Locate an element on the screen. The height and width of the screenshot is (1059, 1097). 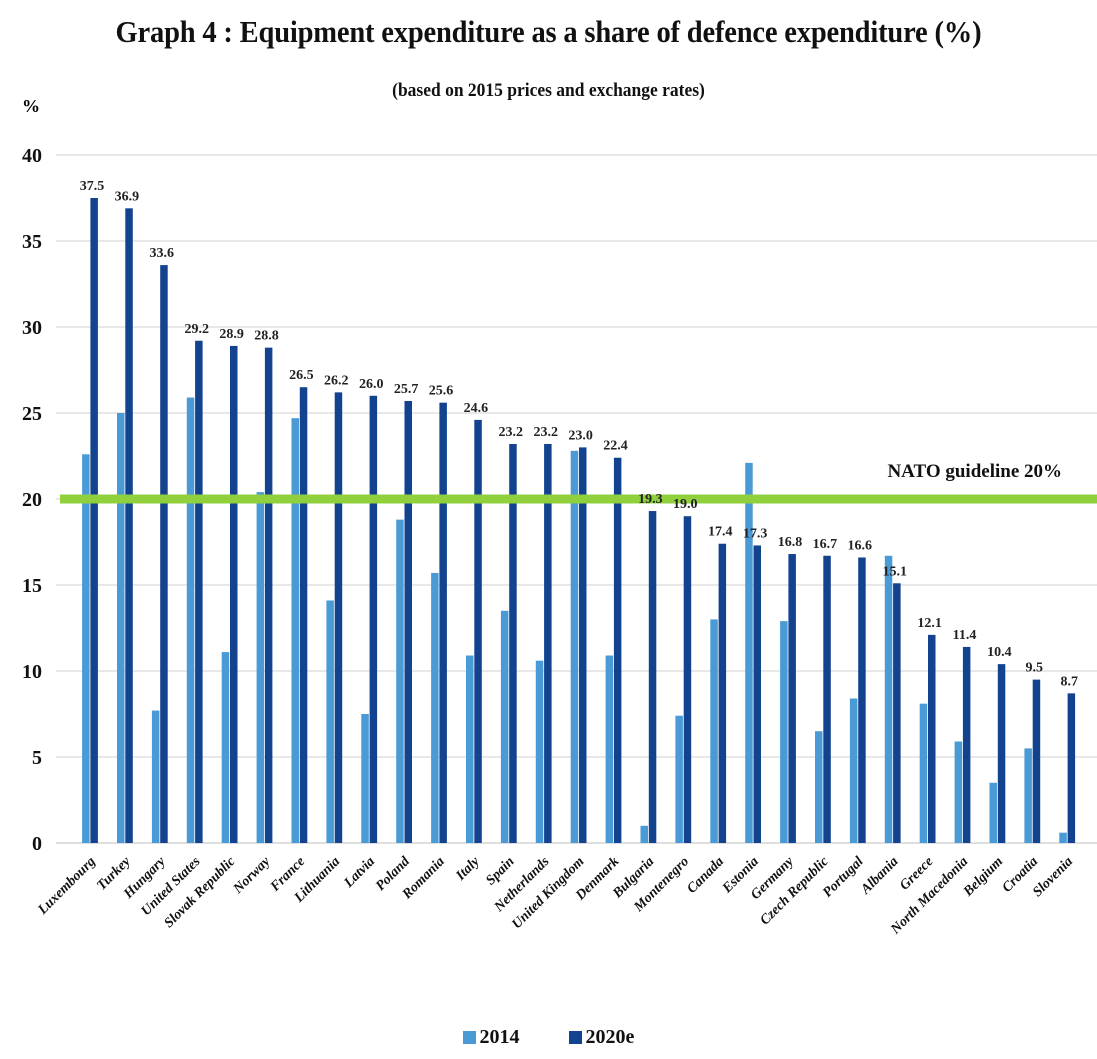
data-label-2020e: 23.0 is located at coordinates (580, 435).